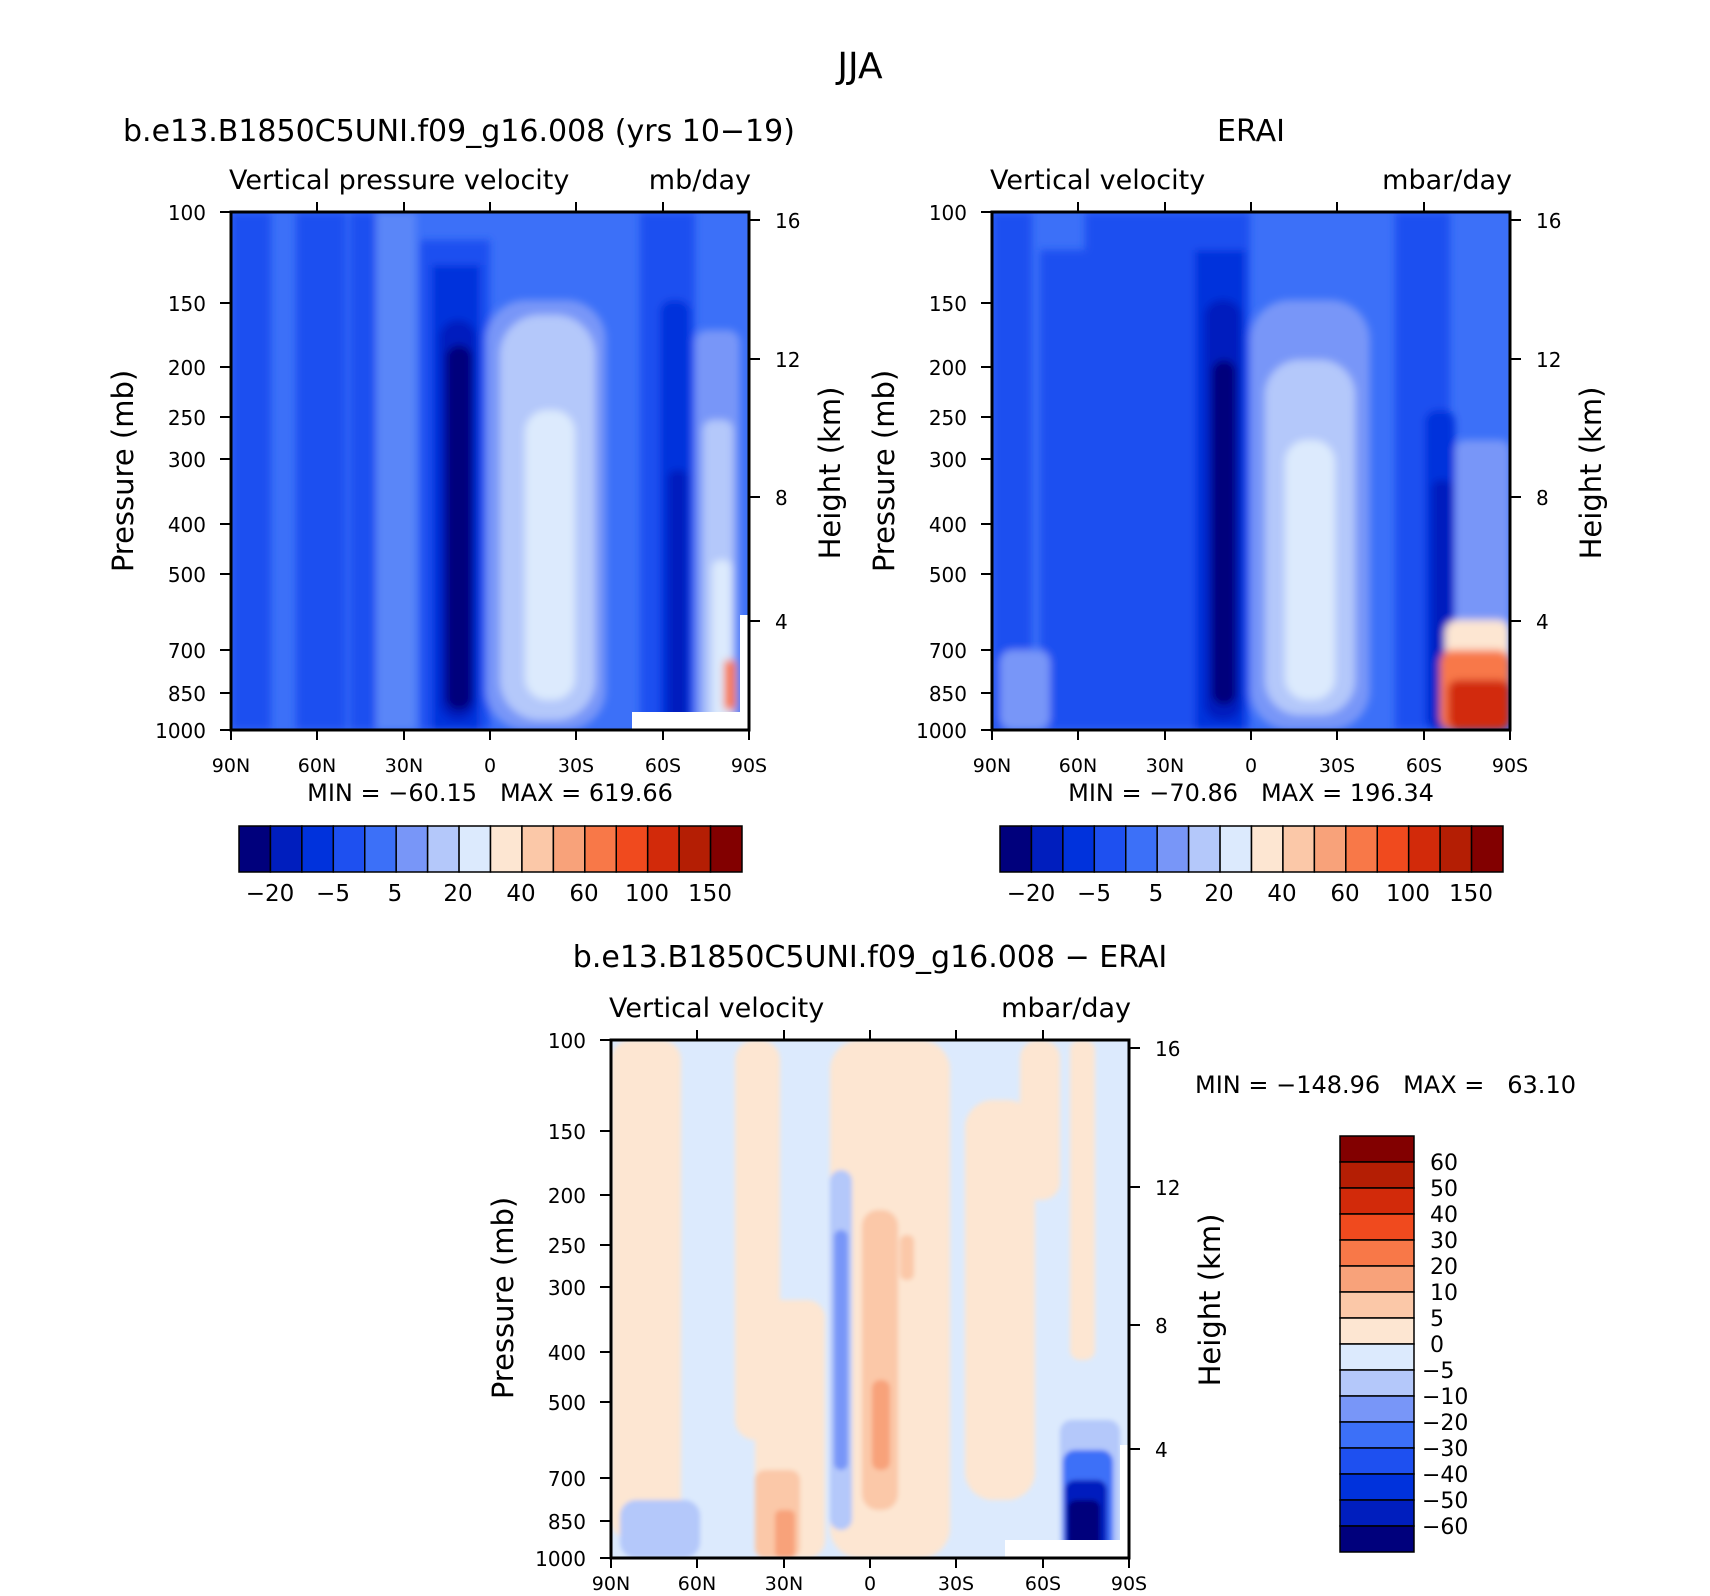 This screenshot has height=1596, width=1710. What do you see at coordinates (490, 793) in the screenshot?
I see `min-max-readout: MIN = −60.15 MAX = 619.66` at bounding box center [490, 793].